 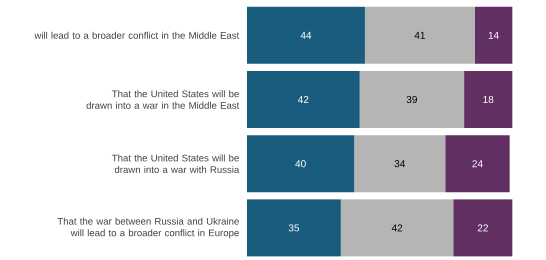 I want to click on data-label: 44, so click(x=306, y=35).